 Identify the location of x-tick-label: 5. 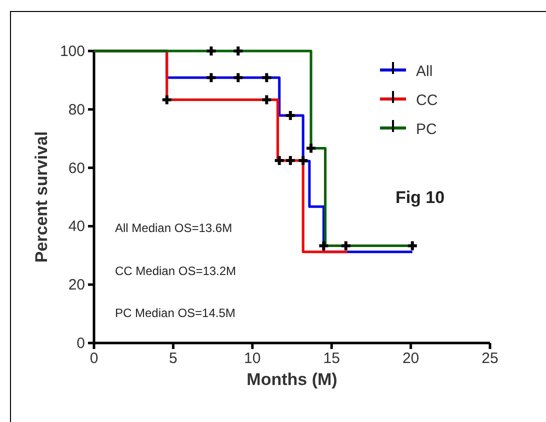
(173, 358).